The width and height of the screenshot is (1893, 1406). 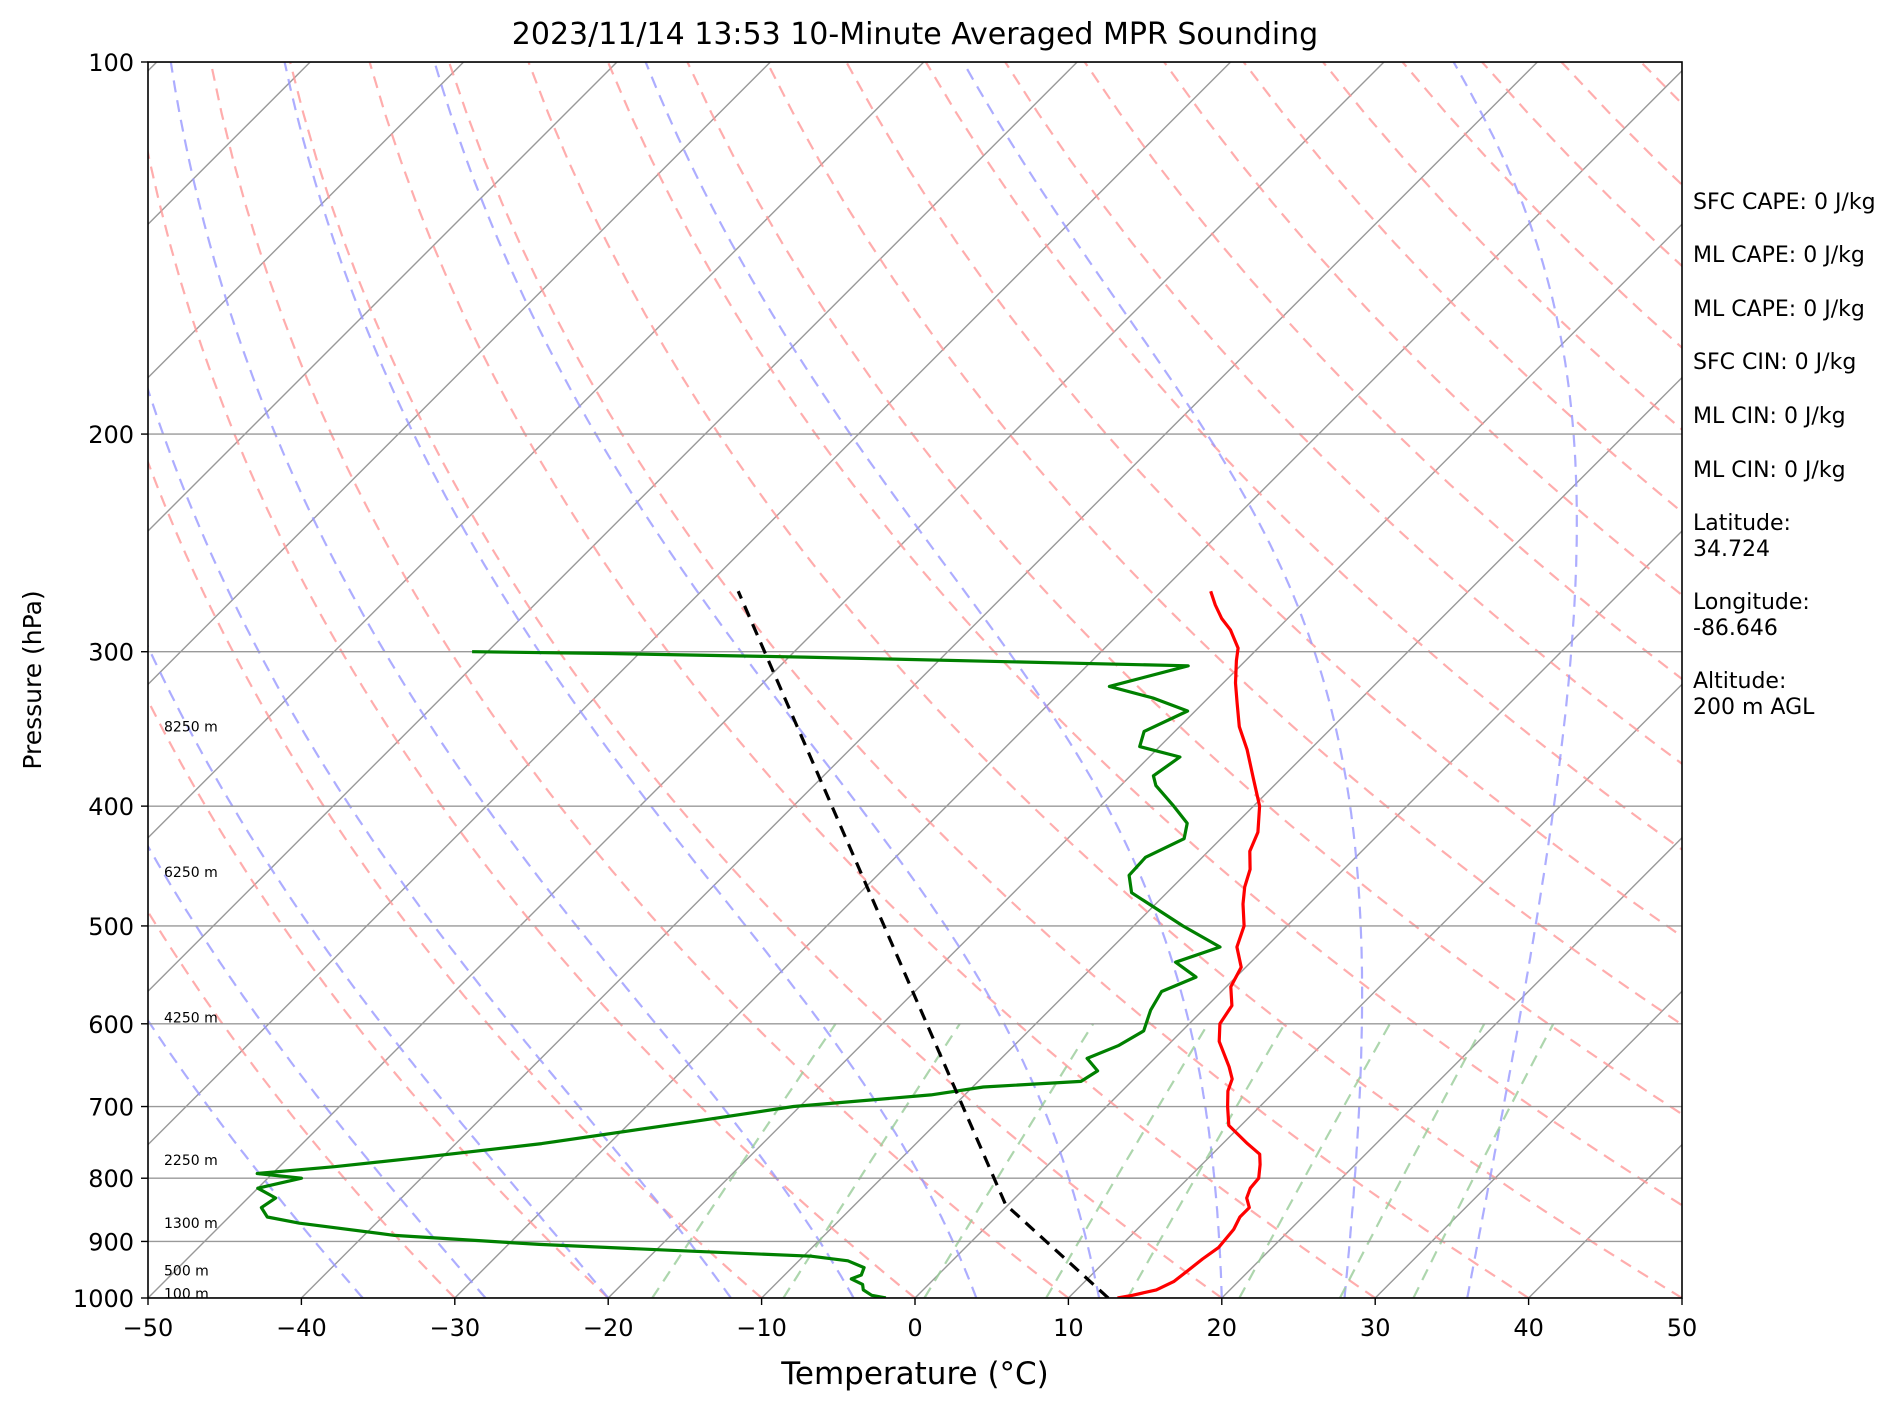 I want to click on latitude-label: Latitude: 34.724, so click(x=1742, y=536).